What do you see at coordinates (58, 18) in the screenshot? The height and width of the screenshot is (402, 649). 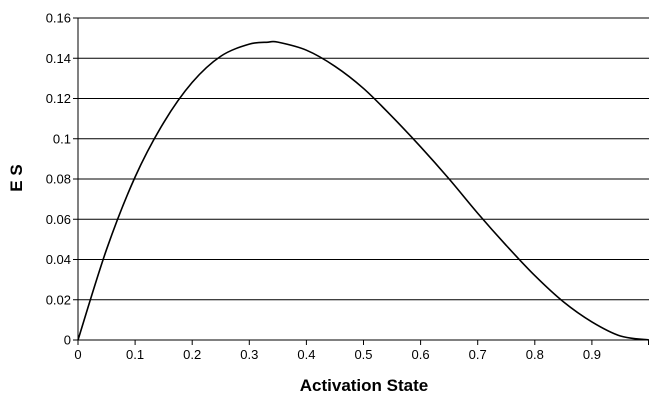 I see `y-tick-label: 0.16` at bounding box center [58, 18].